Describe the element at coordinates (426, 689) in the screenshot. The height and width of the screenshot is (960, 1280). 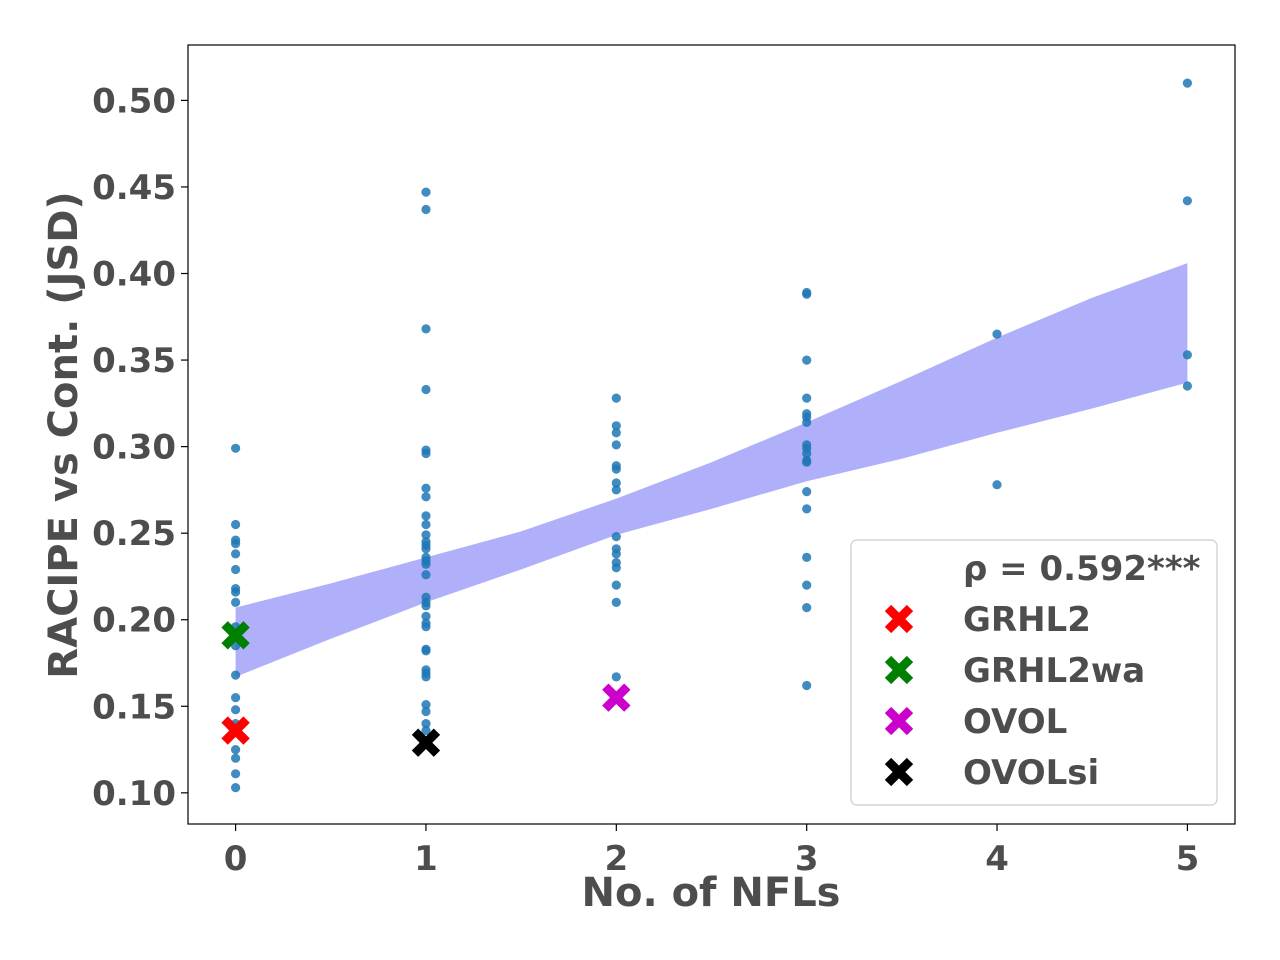
I see `highlight-markers-layer` at that location.